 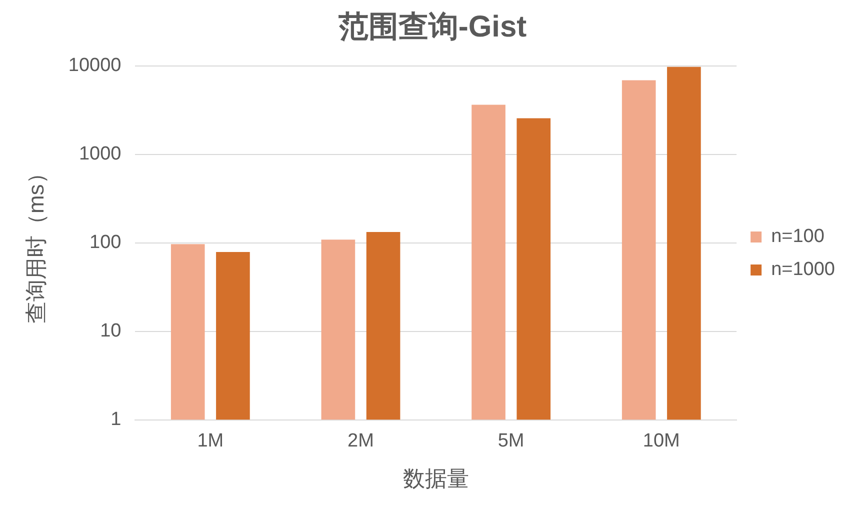 I want to click on y-tick-label: 100, so click(x=106, y=243).